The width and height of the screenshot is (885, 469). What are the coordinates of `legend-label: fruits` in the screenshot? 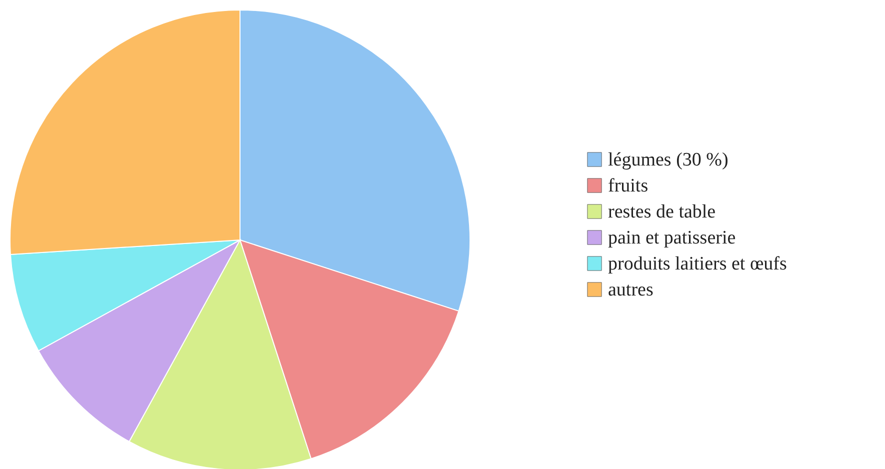 It's located at (628, 186).